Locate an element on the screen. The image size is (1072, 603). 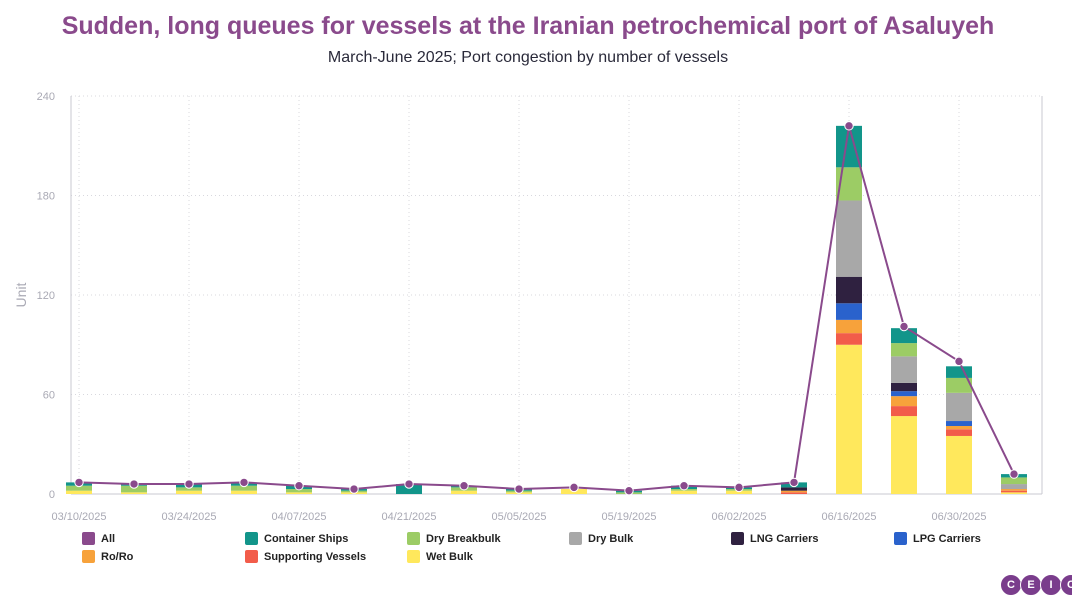
legend-label: Wet Bulk is located at coordinates (449, 556).